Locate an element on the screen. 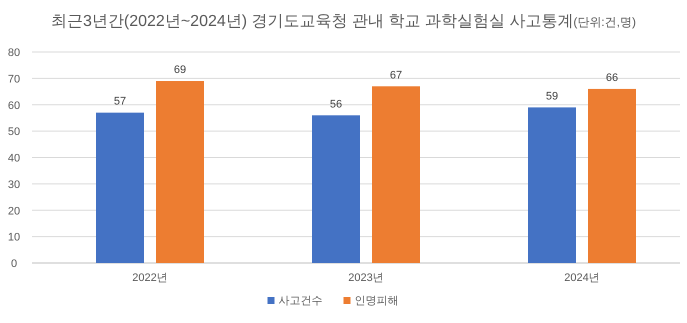 The height and width of the screenshot is (323, 687). y-tick-label: 80 is located at coordinates (14, 53).